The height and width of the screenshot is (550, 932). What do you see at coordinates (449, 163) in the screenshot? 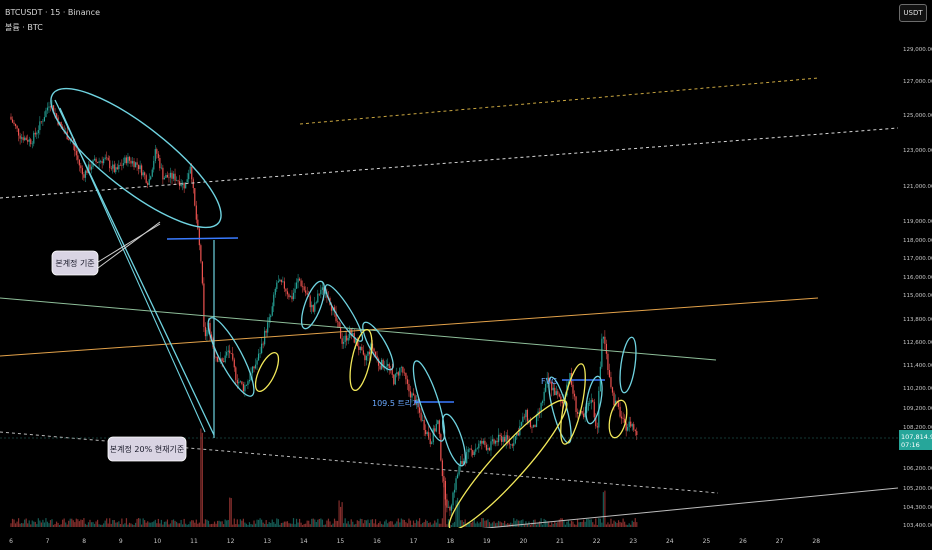
I see `dotted-white-upper-trendline` at bounding box center [449, 163].